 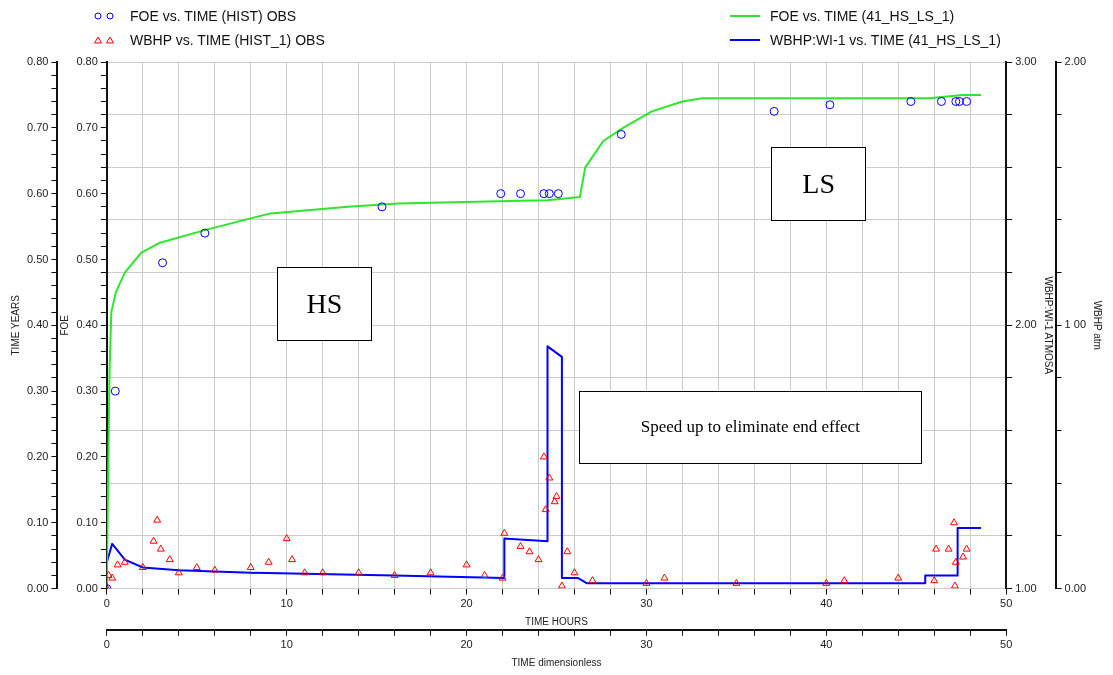 I want to click on y-tick-label: 0.00, so click(x=87, y=587).